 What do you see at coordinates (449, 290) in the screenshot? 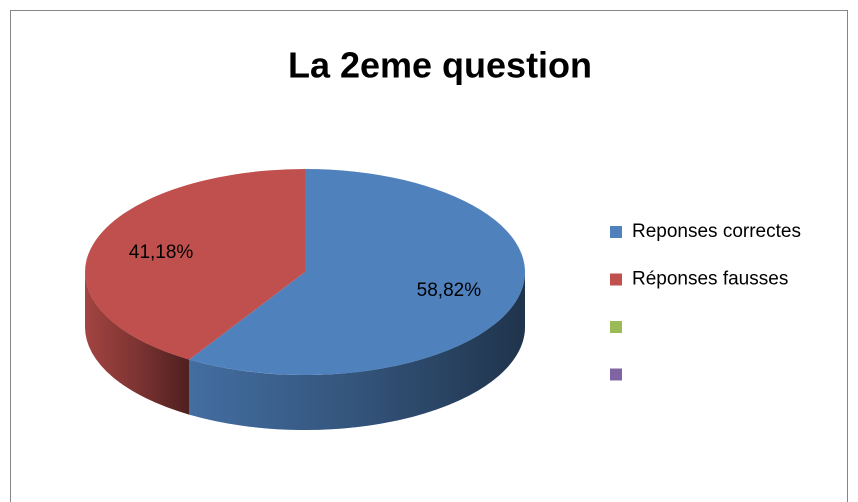
I see `data-label: 58,82%` at bounding box center [449, 290].